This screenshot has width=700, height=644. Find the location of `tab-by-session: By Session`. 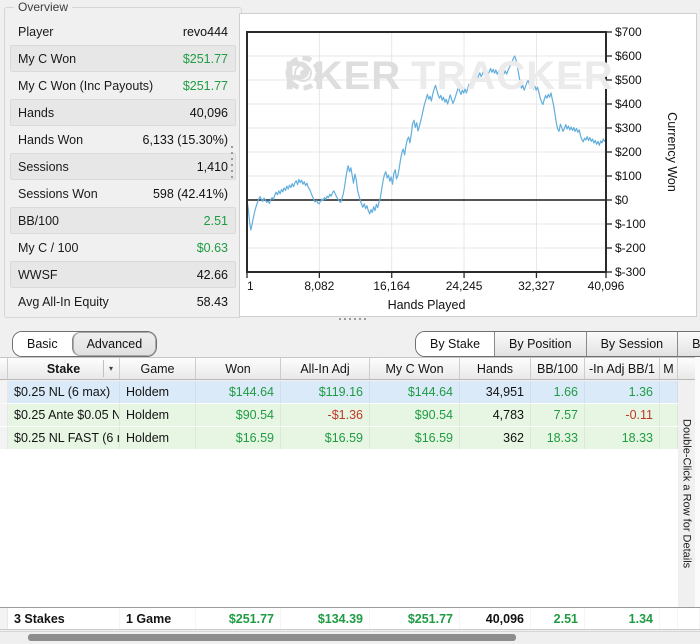

tab-by-session: By Session is located at coordinates (631, 344).